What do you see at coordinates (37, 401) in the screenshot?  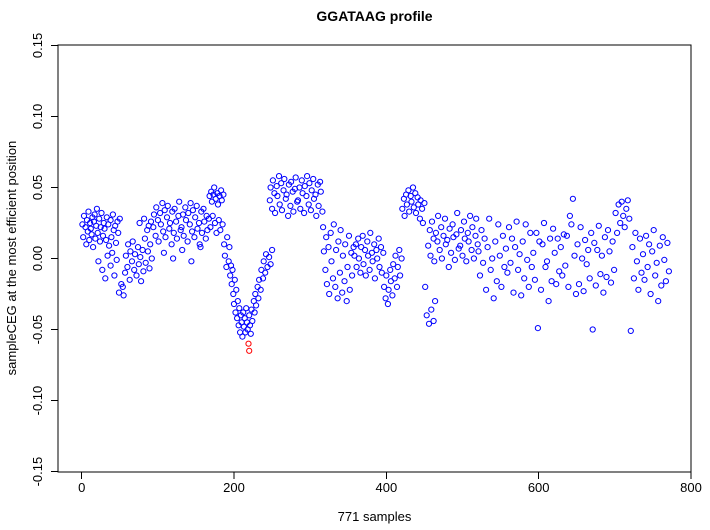 I see `y-tick-label: -0.10` at bounding box center [37, 401].